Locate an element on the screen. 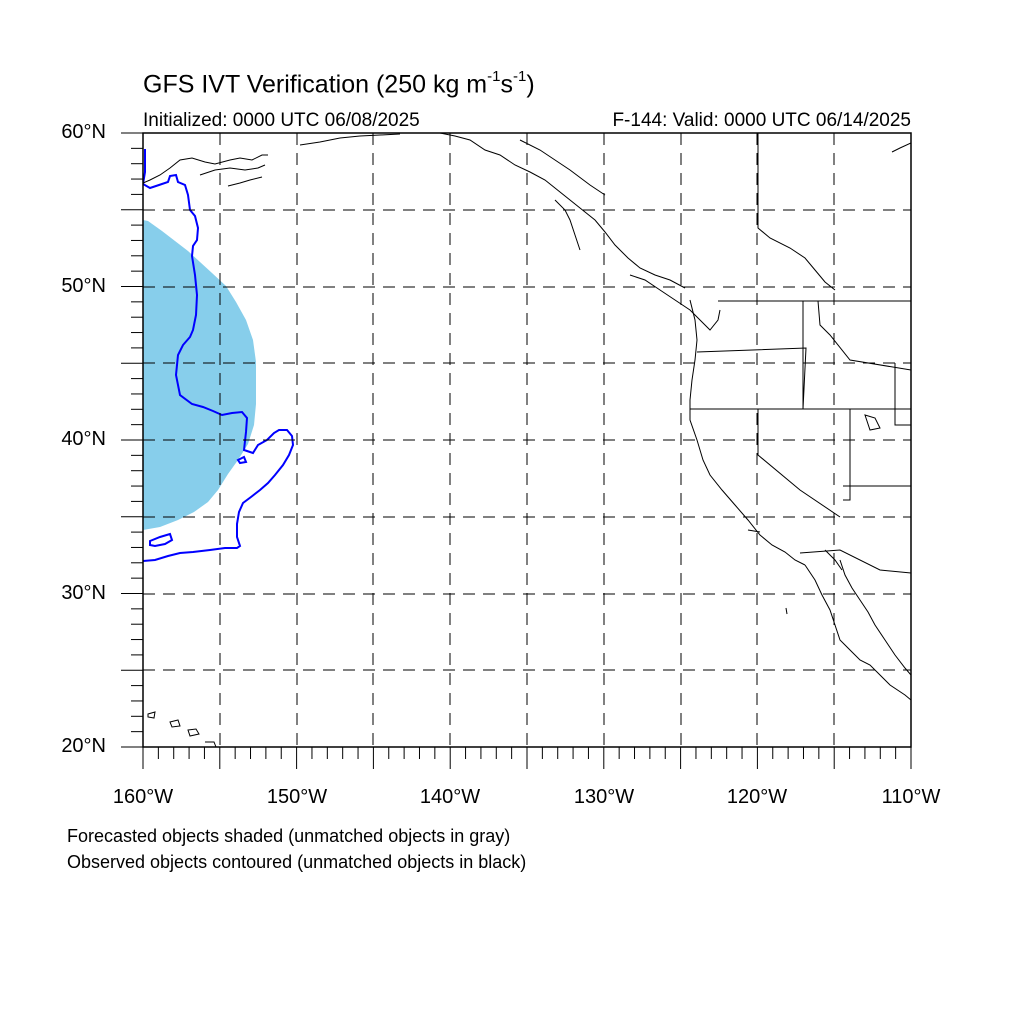  lon-label-110w: 110°W is located at coordinates (911, 797).